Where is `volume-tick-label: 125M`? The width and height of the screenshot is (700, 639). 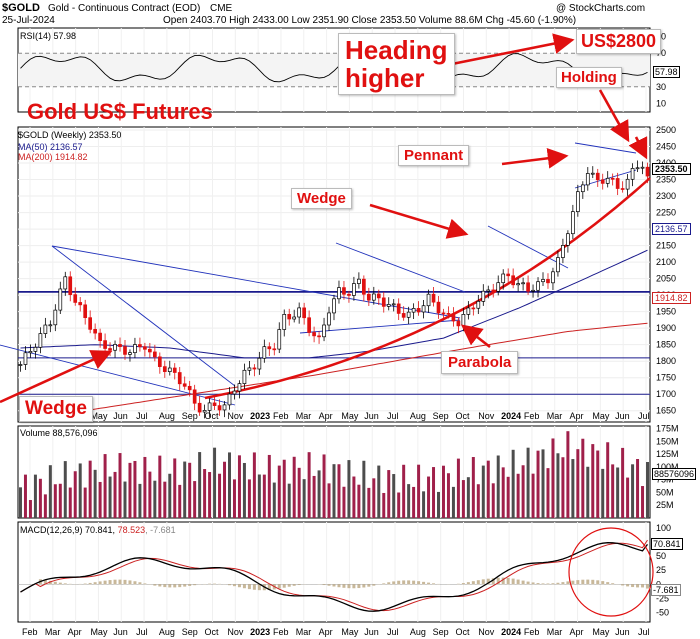
volume-tick-label: 125M is located at coordinates (667, 454).